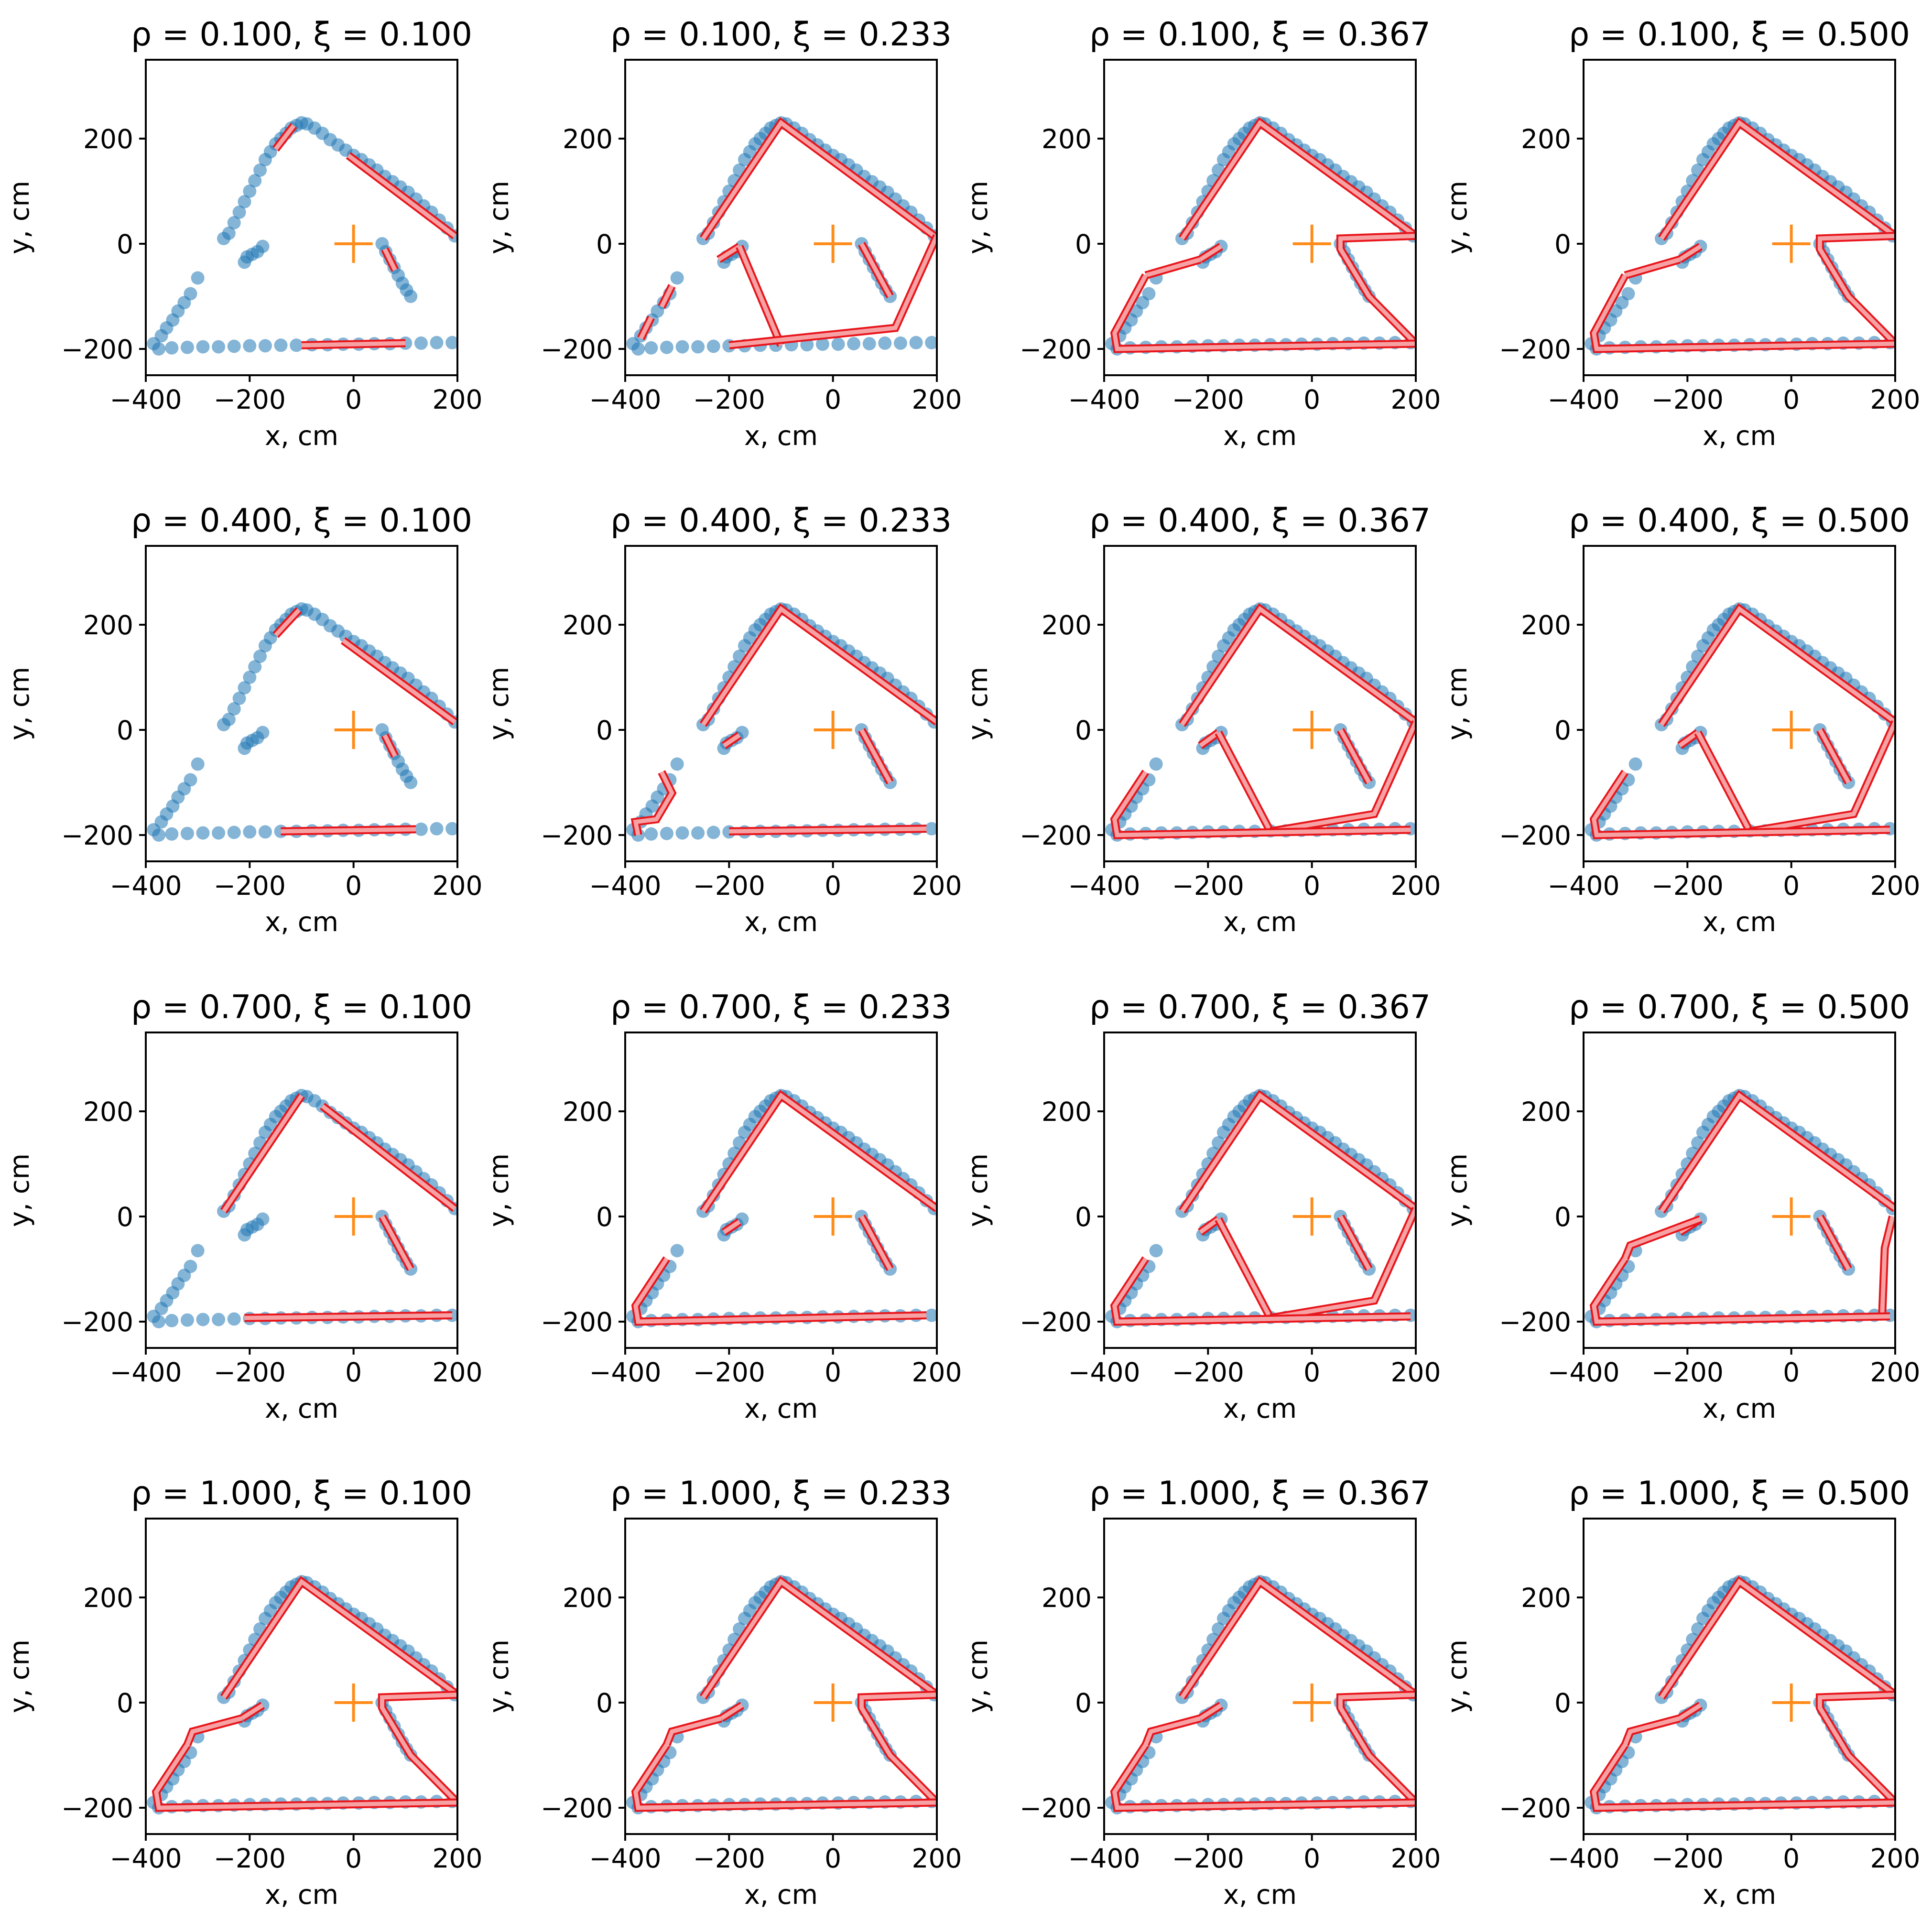  Describe the element at coordinates (1260, 1007) in the screenshot. I see `subplot-title: ρ = 0.700, ξ = 0.367` at that location.